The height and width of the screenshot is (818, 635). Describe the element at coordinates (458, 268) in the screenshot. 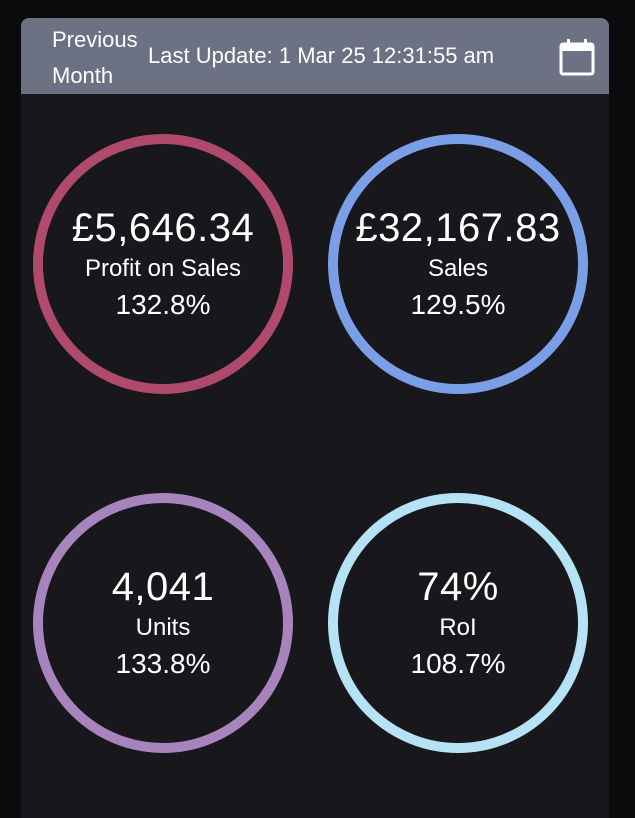

I see `metric-label: Sales` at that location.